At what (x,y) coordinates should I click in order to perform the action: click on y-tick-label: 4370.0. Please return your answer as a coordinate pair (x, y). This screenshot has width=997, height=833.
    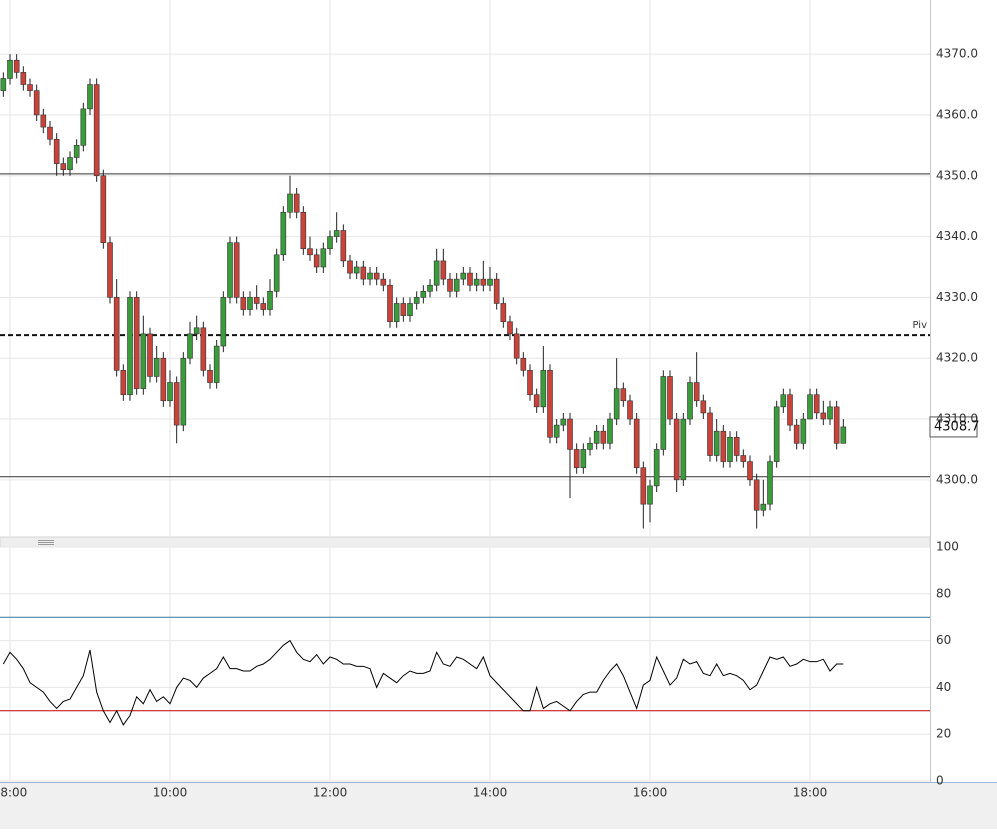
    Looking at the image, I should click on (957, 54).